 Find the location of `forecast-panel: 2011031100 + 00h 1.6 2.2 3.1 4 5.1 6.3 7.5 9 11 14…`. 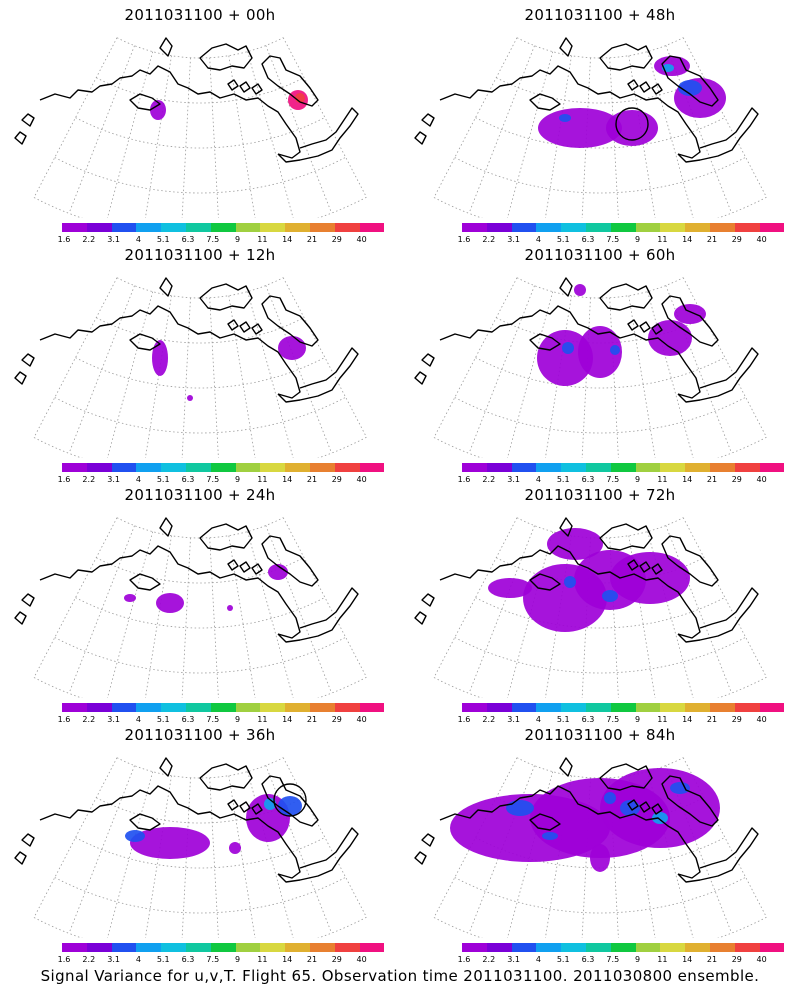

forecast-panel: 2011031100 + 00h 1.6 2.2 3.1 4 5.1 6.3 7.5 9 11 14… is located at coordinates (200, 122).